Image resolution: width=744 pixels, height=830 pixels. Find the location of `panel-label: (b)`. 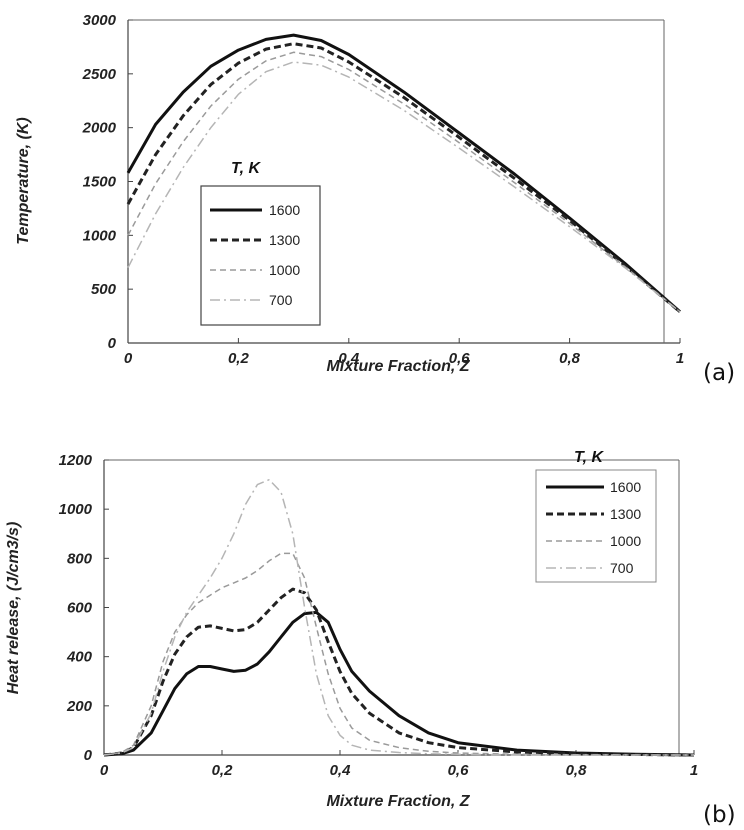

panel-label: (b) is located at coordinates (719, 815).